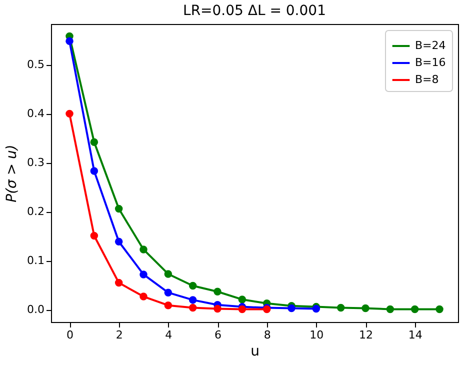 The width and height of the screenshot is (474, 370). I want to click on x-tick-label: 2, so click(119, 335).